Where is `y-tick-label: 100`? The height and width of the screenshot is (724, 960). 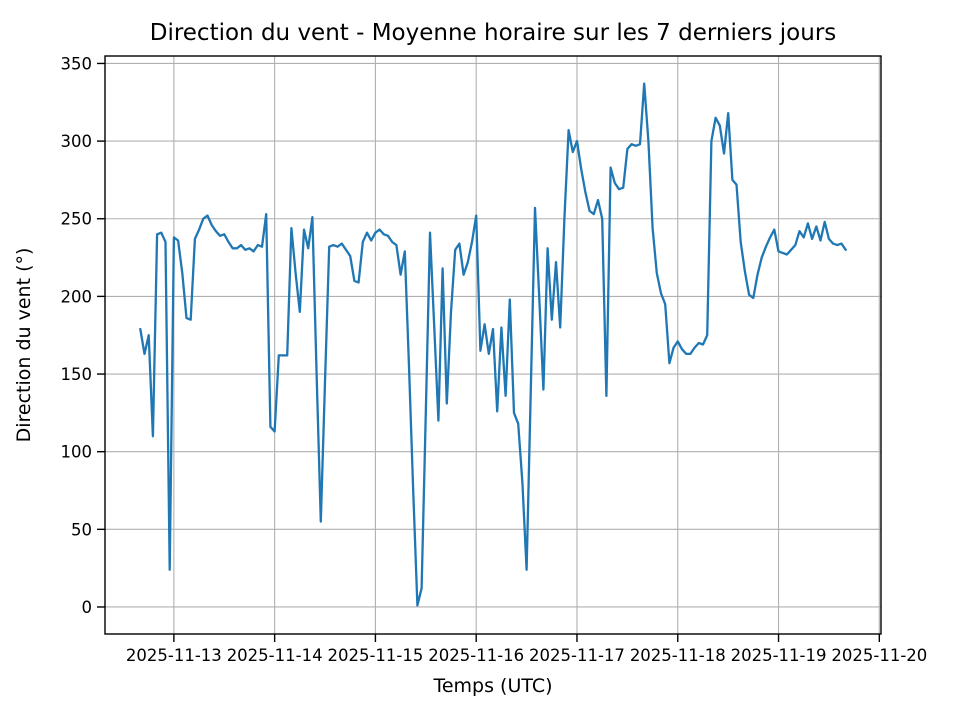
y-tick-label: 100 is located at coordinates (77, 452).